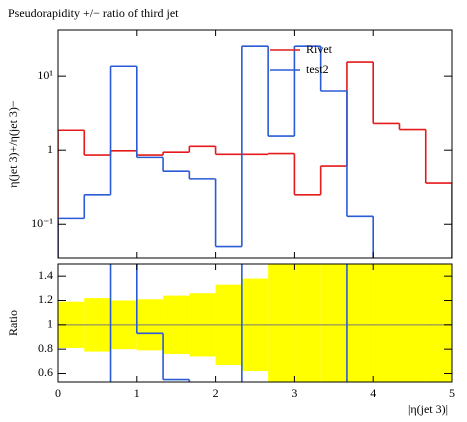 The height and width of the screenshot is (422, 467). Describe the element at coordinates (45, 275) in the screenshot. I see `y-tick-label: 1.4` at that location.